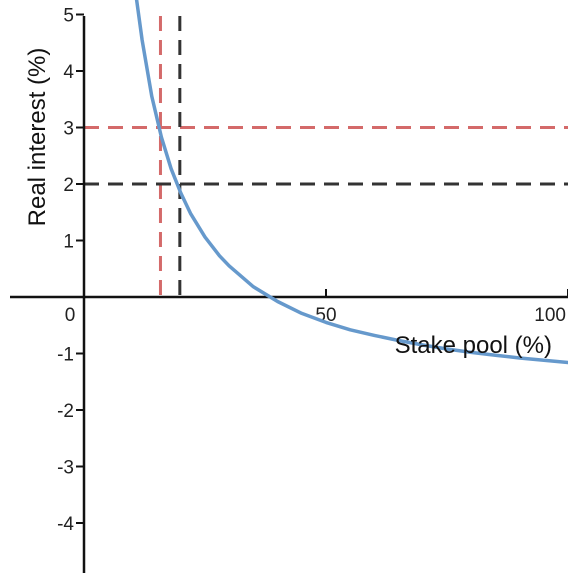 This screenshot has width=568, height=573. I want to click on y-tick-label: -2, so click(65, 411).